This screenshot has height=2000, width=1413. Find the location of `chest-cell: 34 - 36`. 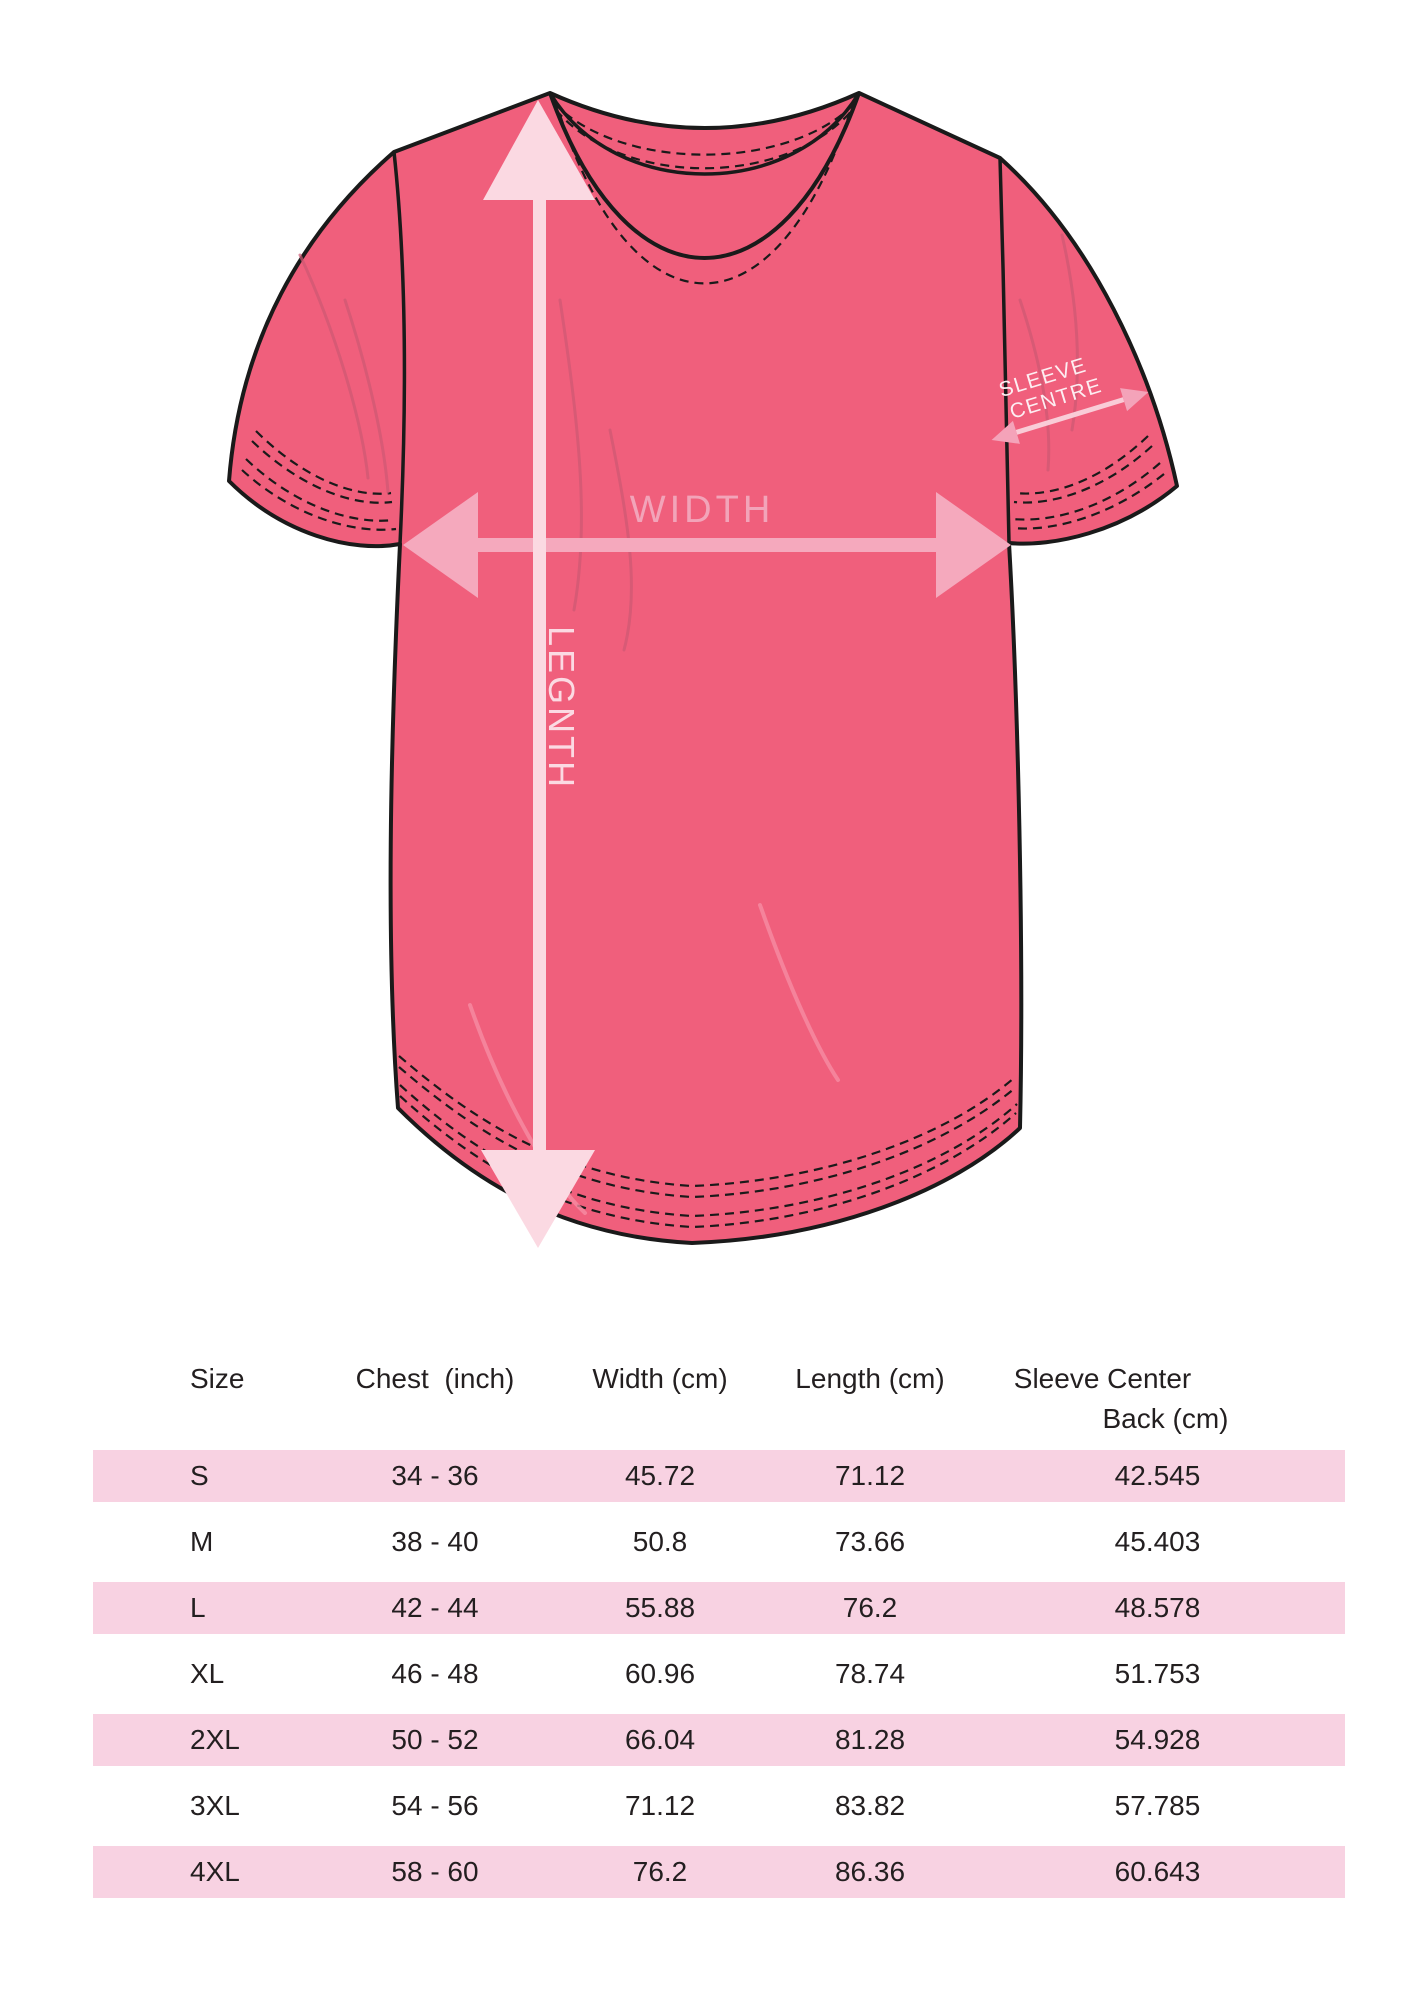

chest-cell: 34 - 36 is located at coordinates (435, 1475).